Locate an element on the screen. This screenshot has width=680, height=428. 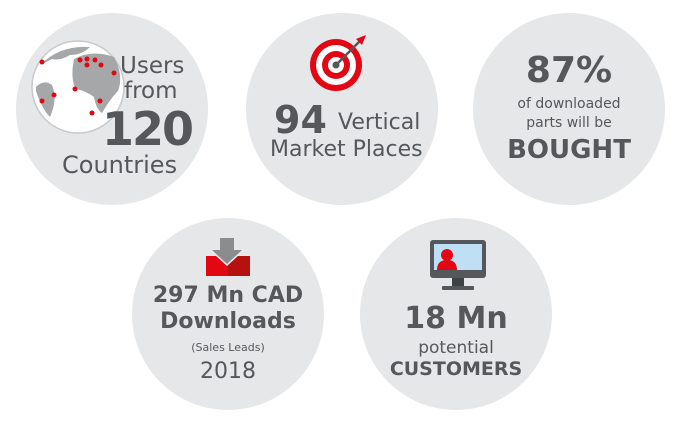
label-market-places: Market Places is located at coordinates (346, 149).